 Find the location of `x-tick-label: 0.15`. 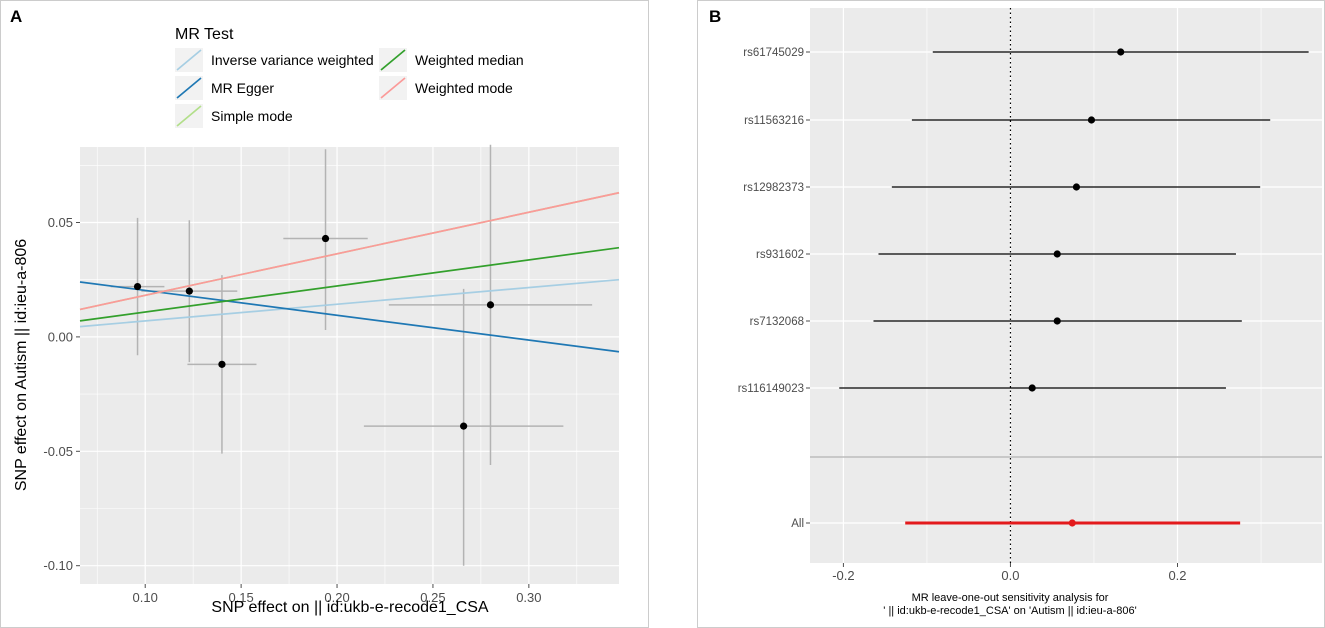

x-tick-label: 0.15 is located at coordinates (240, 597).